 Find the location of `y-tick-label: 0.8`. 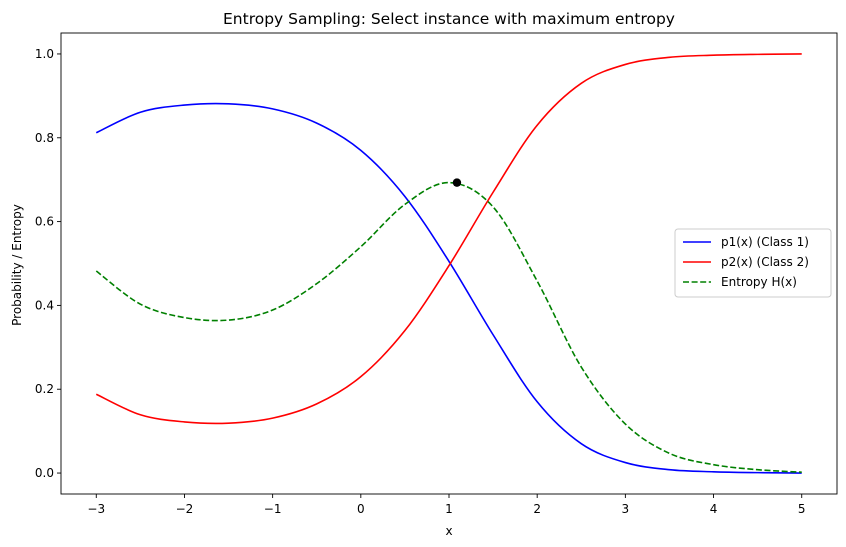

y-tick-label: 0.8 is located at coordinates (44, 138).